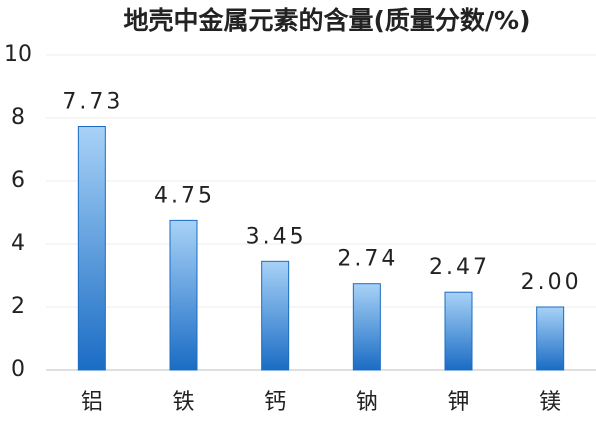 This screenshot has width=596, height=426. What do you see at coordinates (326, 20) in the screenshot?
I see `chart-title: 地壳中金属元素的含量(质量分数/%)` at bounding box center [326, 20].